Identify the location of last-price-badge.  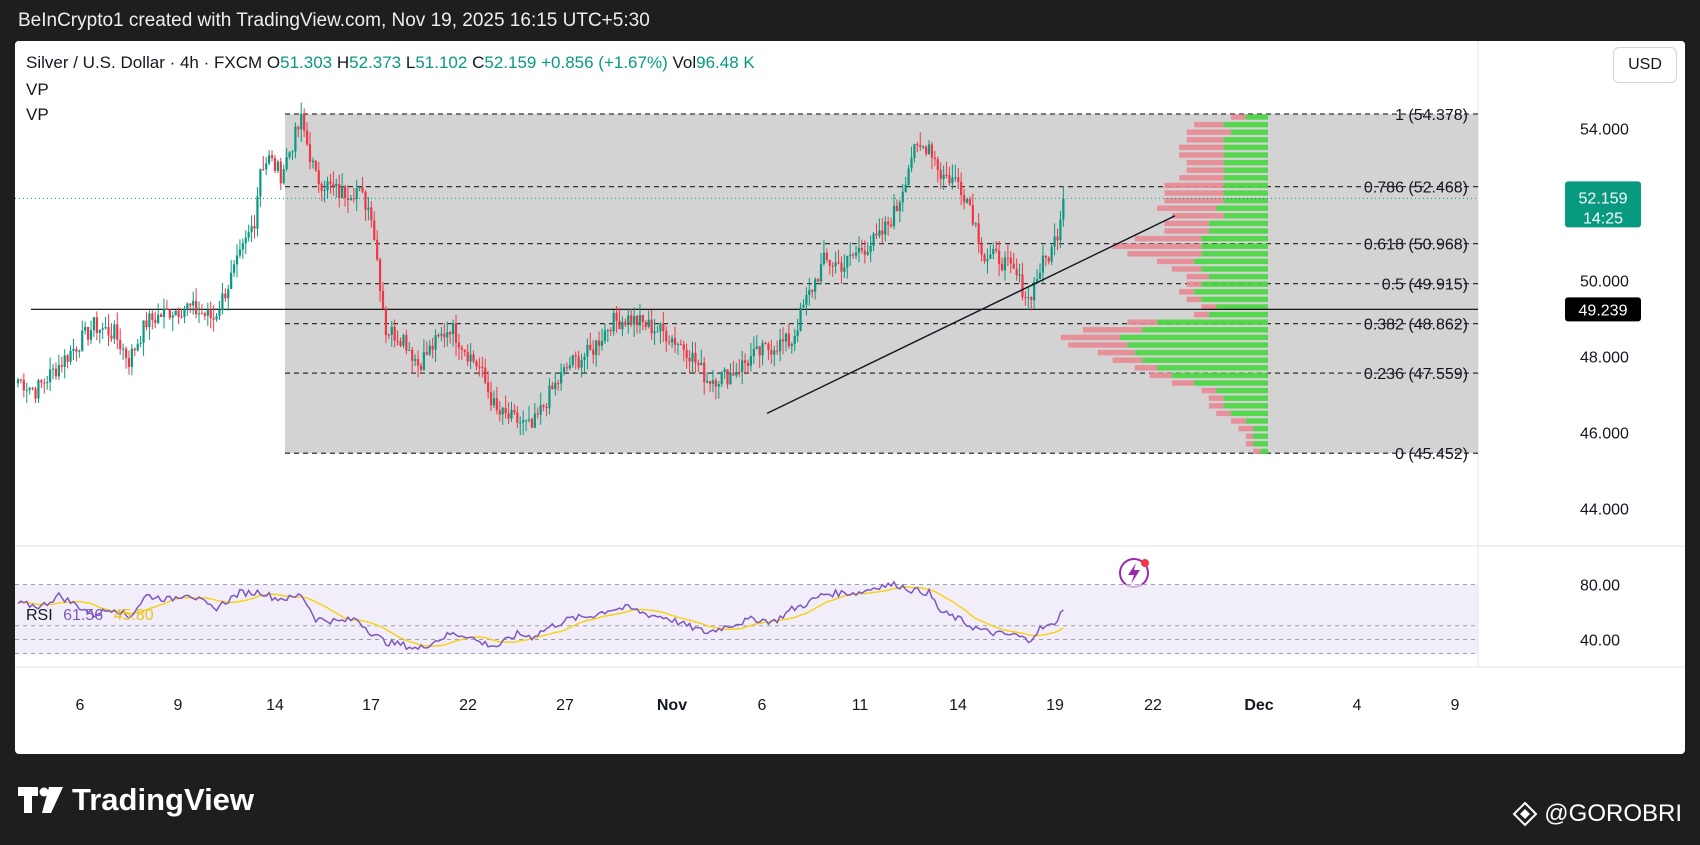
(1603, 204).